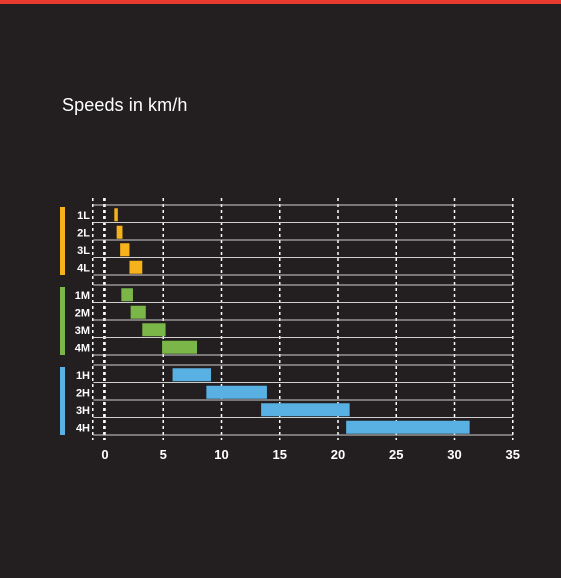  What do you see at coordinates (136, 267) in the screenshot?
I see `bar-4l` at bounding box center [136, 267].